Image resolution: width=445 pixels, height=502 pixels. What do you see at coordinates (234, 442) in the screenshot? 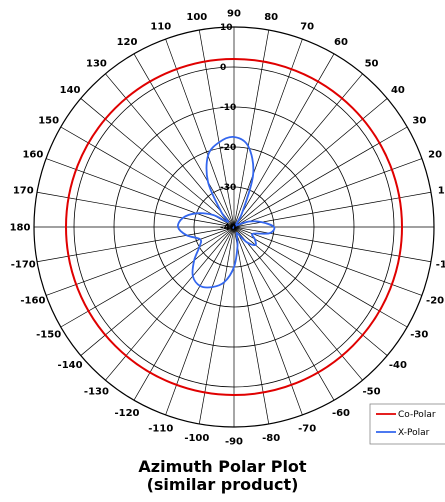
I see `angle-tick-label: -90` at bounding box center [234, 442].